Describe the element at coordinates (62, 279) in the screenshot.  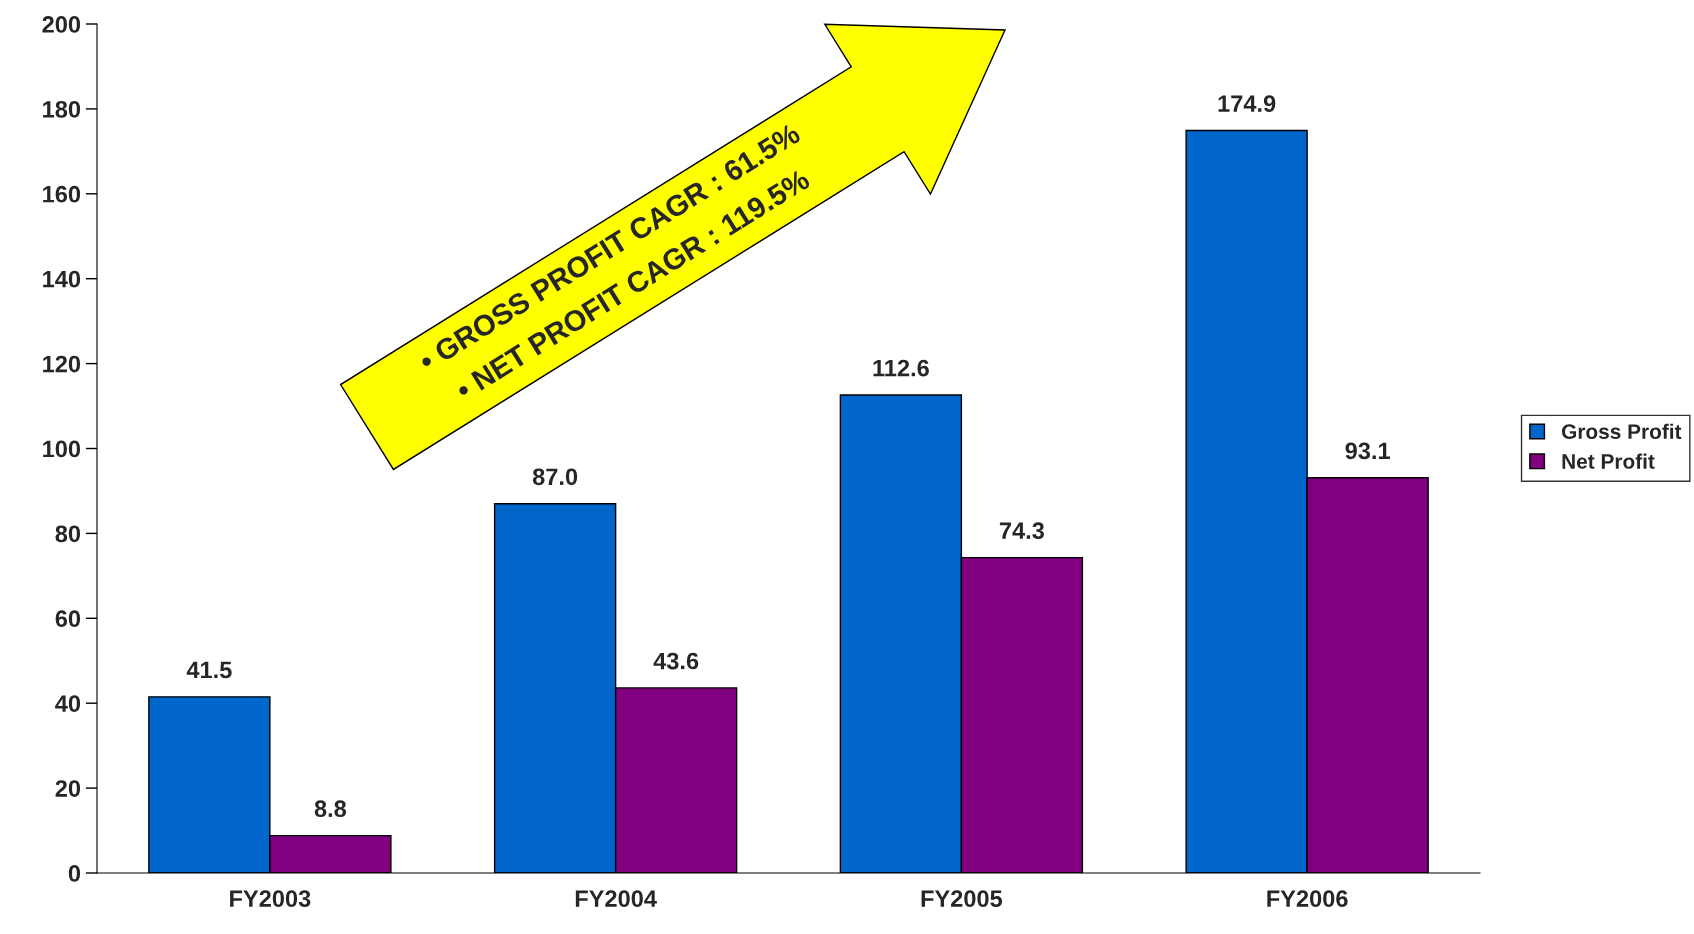
I see `y-tick-label: 140` at that location.